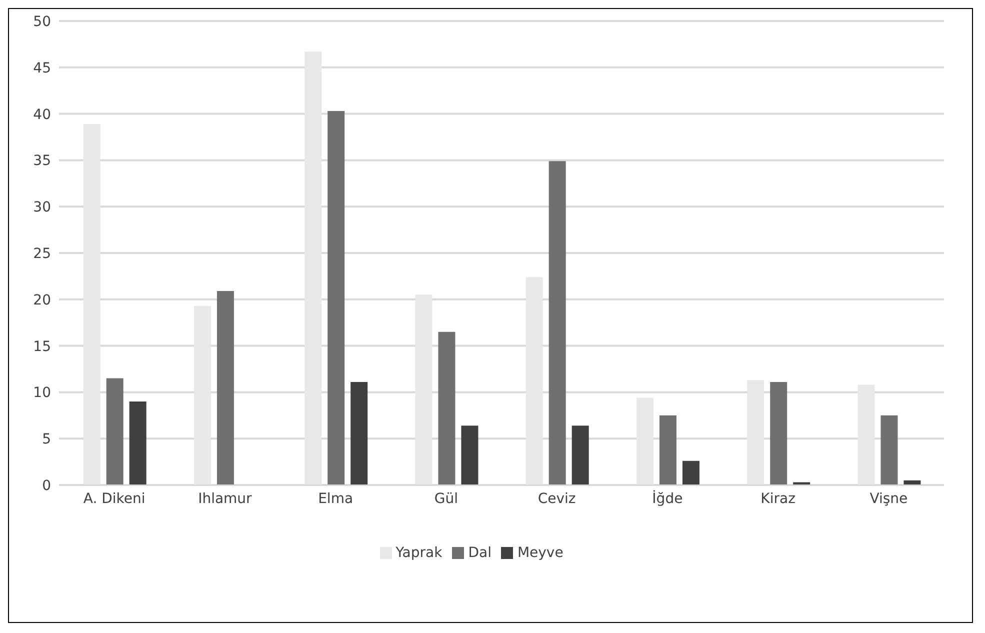 The width and height of the screenshot is (985, 633). I want to click on x-tick-label: Ceviz, so click(557, 498).